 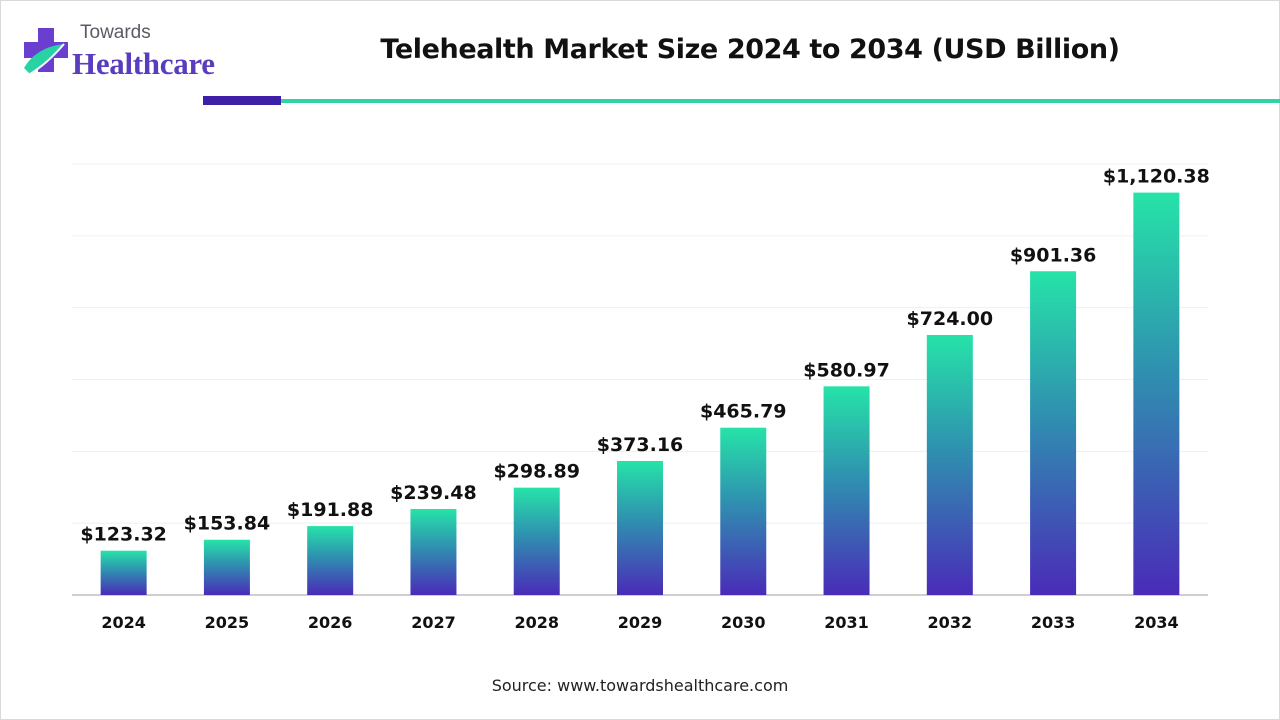 What do you see at coordinates (743, 622) in the screenshot?
I see `x-tick-label-2030: 2030` at bounding box center [743, 622].